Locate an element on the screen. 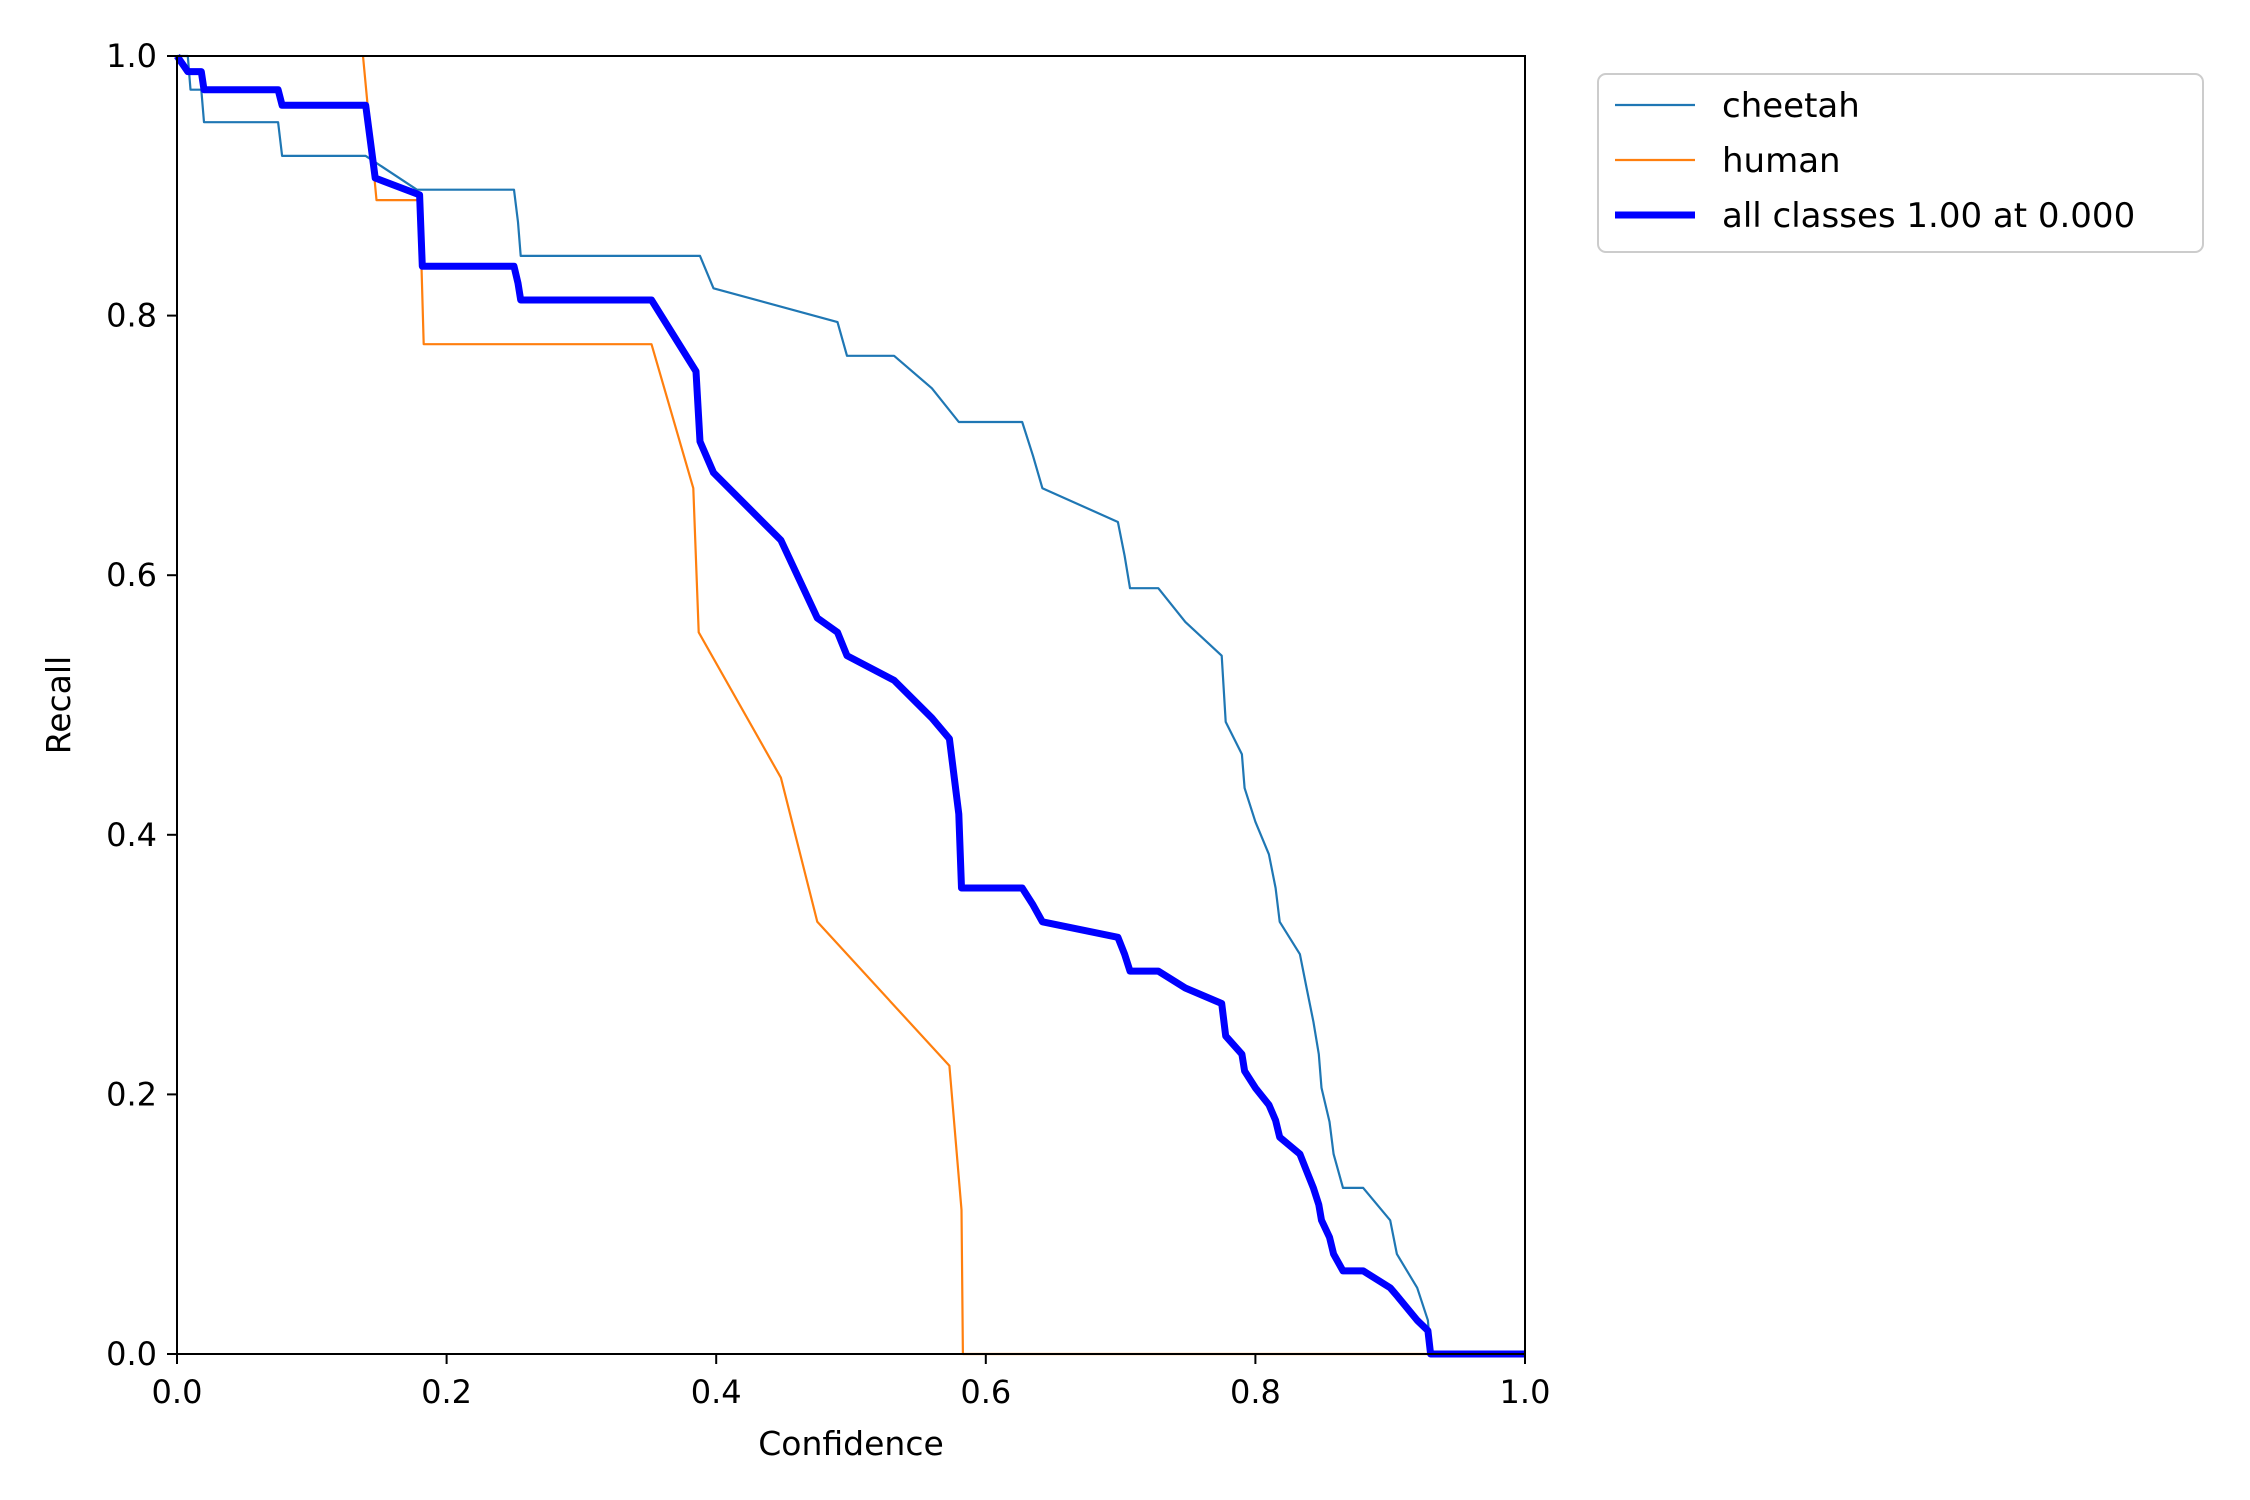 The height and width of the screenshot is (1500, 2250). legend-box is located at coordinates (1900, 163).